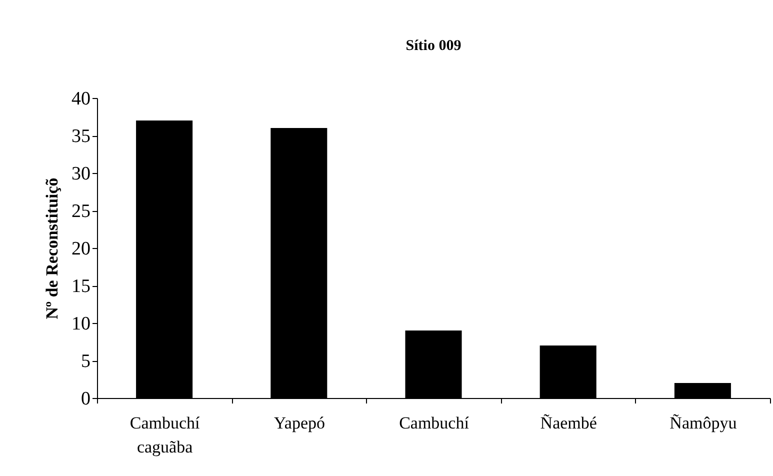 This screenshot has width=773, height=476. What do you see at coordinates (85, 361) in the screenshot?
I see `y-tick-label: 5` at bounding box center [85, 361].